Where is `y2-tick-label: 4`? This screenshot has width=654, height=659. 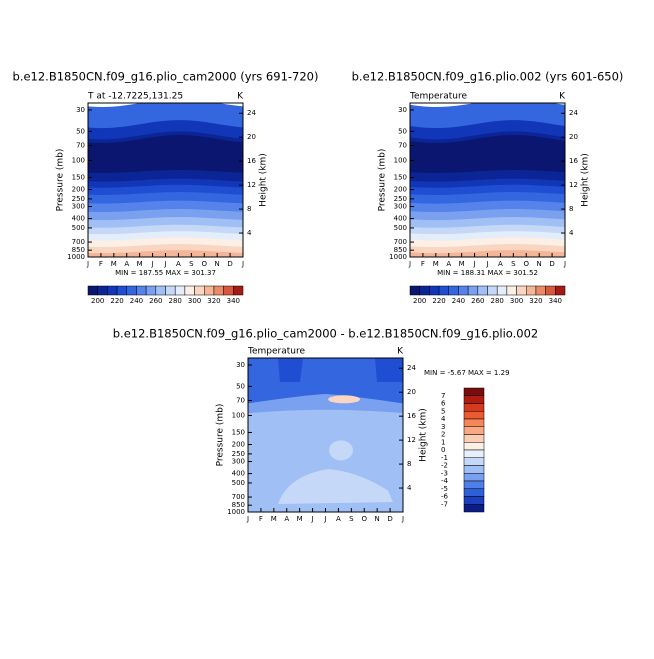
y2-tick-label: 4 is located at coordinates (409, 488).